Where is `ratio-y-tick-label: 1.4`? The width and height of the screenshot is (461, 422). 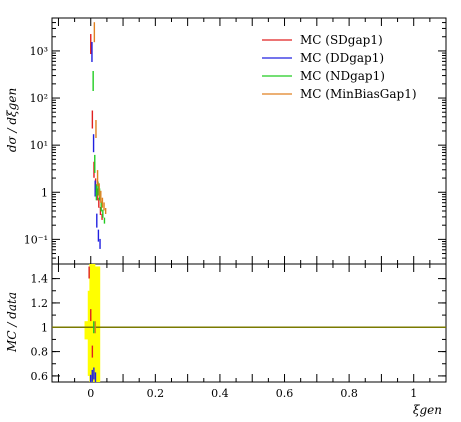
ratio-y-tick-label: 1.4 is located at coordinates (40, 279).